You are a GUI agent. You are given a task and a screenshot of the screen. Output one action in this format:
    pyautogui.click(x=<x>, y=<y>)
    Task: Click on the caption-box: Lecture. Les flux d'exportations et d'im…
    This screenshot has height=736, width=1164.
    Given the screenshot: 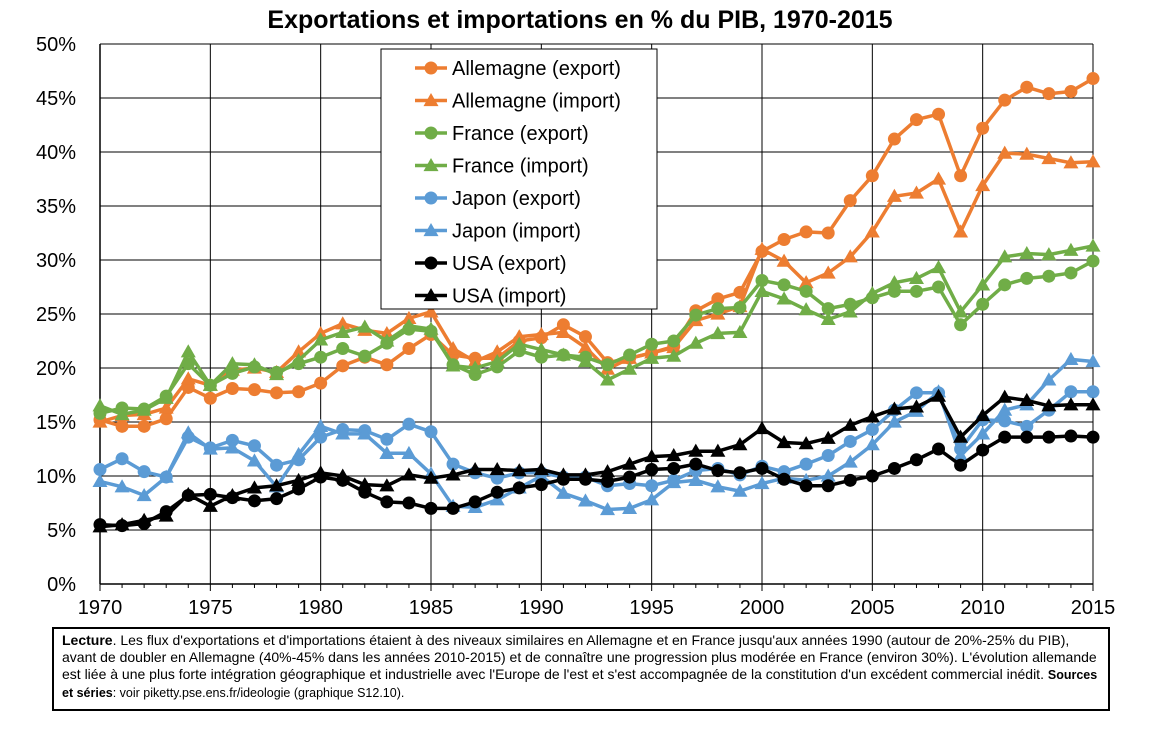 What is the action you would take?
    pyautogui.click(x=581, y=669)
    